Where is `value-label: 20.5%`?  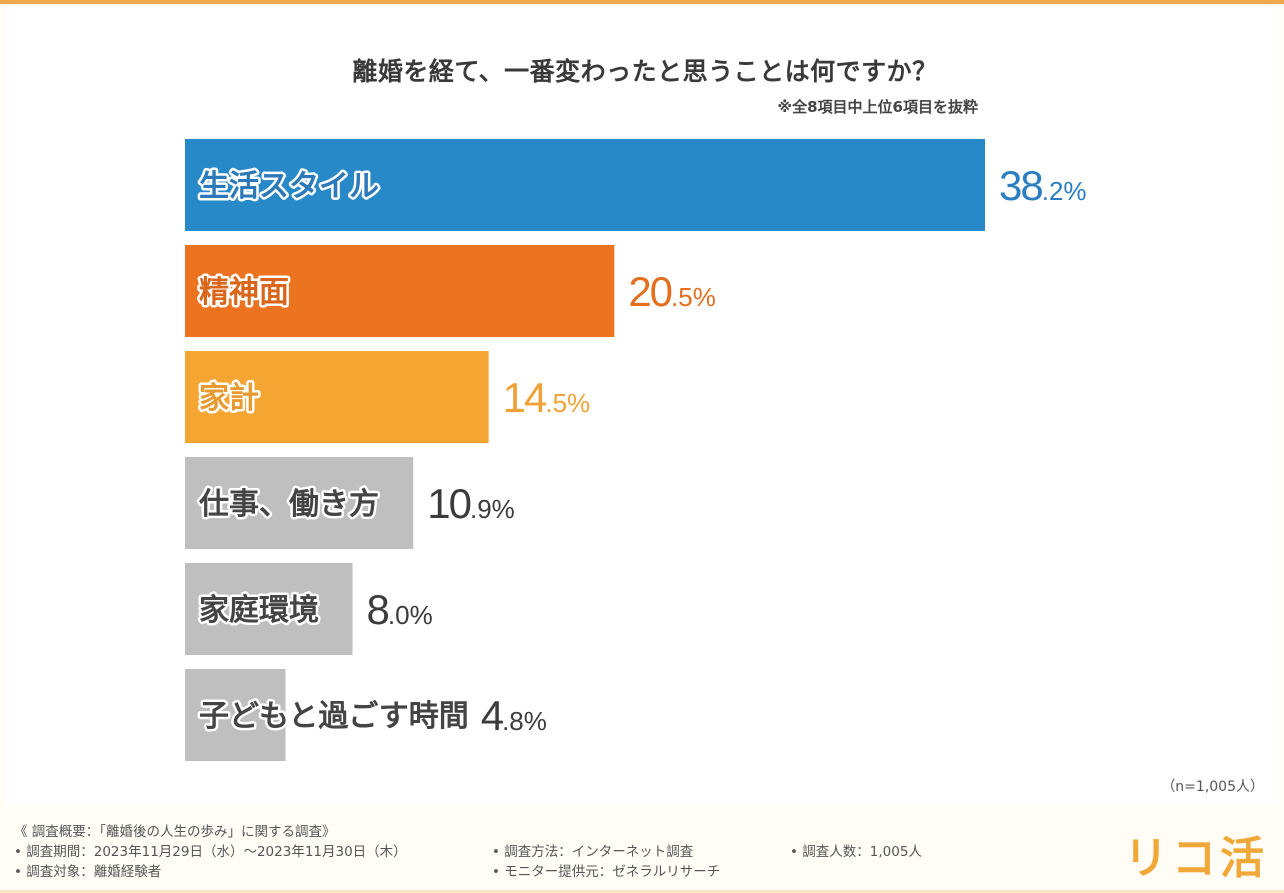 value-label: 20.5% is located at coordinates (672, 291).